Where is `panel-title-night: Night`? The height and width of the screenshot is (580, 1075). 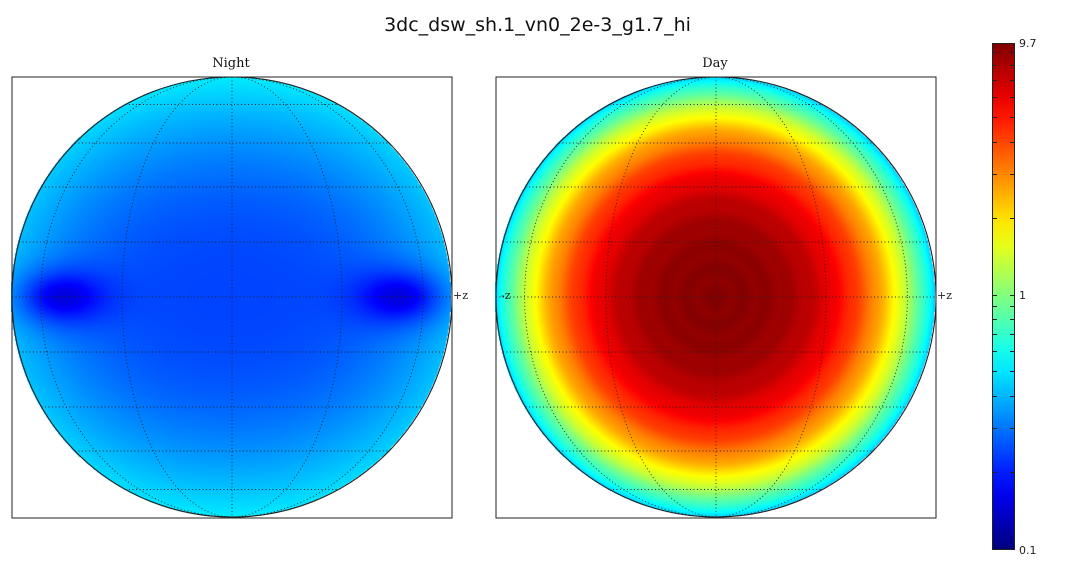
panel-title-night: Night is located at coordinates (231, 63).